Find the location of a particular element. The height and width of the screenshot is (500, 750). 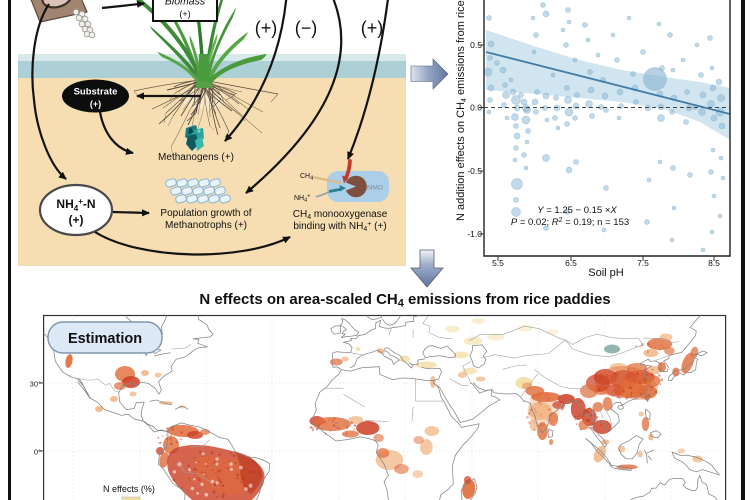

svg-text: -1.0 is located at coordinates (474, 234).